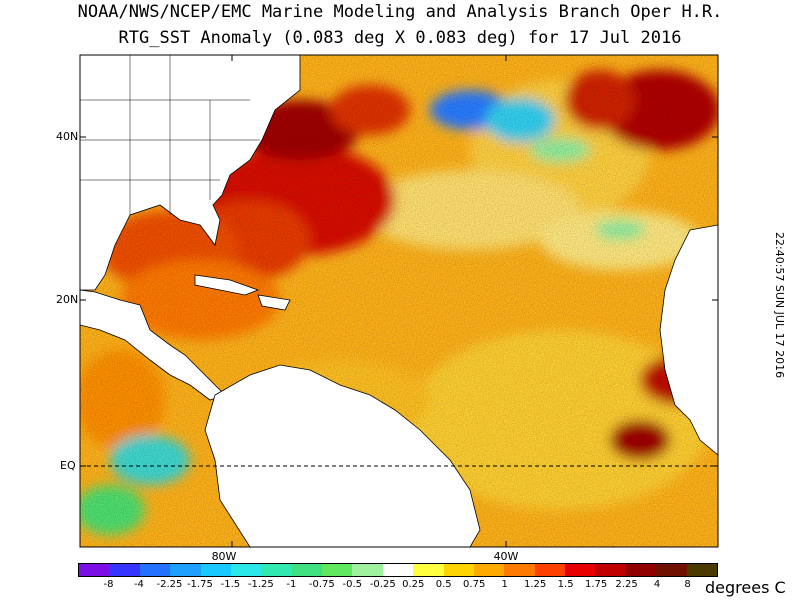 The width and height of the screenshot is (800, 600). Describe the element at coordinates (291, 584) in the screenshot. I see `legend-tick-label: -1` at that location.